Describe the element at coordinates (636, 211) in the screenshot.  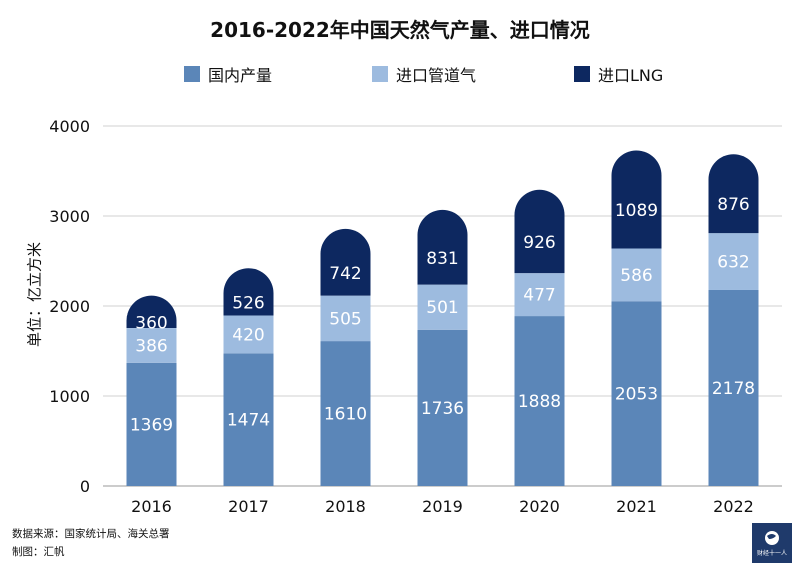
I see `data-label: 1089` at that location.